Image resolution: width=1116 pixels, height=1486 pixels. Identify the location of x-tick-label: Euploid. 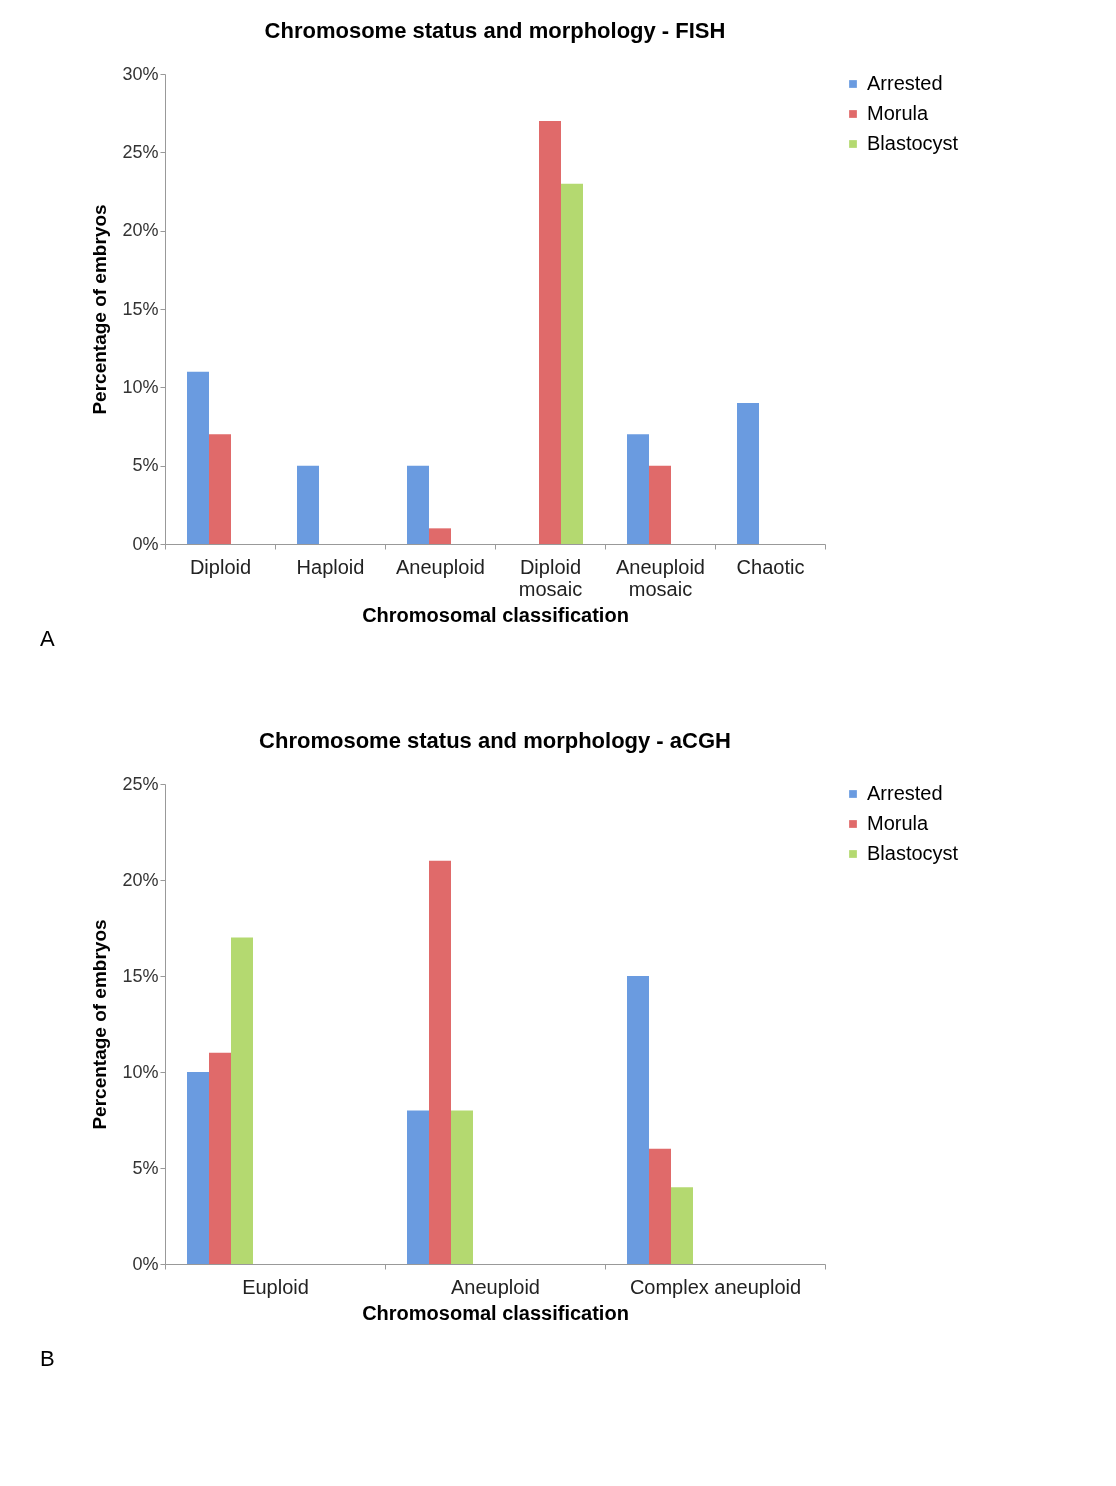
(275, 1286).